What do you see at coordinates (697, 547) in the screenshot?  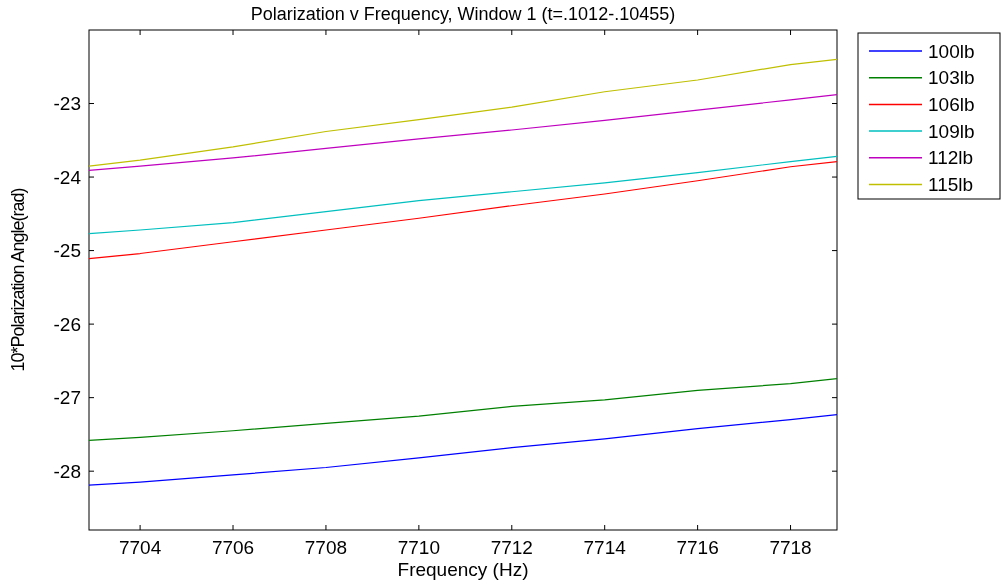 I see `x-tick-label: 7716` at bounding box center [697, 547].